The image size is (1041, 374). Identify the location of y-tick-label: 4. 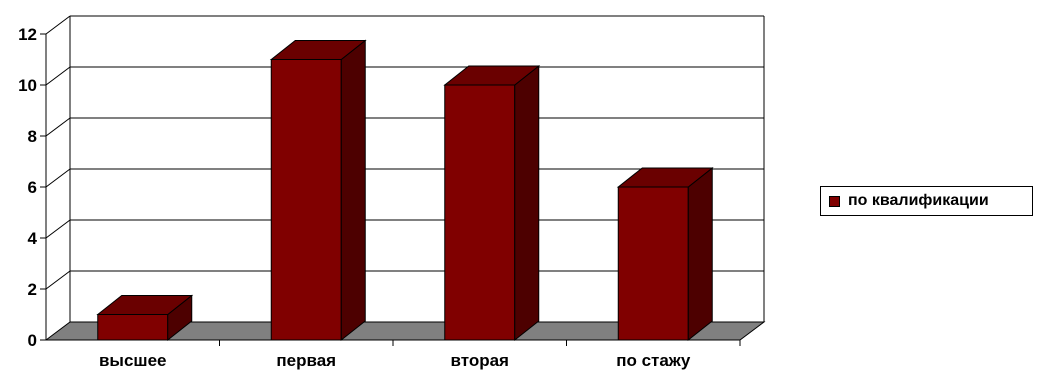
(33, 238).